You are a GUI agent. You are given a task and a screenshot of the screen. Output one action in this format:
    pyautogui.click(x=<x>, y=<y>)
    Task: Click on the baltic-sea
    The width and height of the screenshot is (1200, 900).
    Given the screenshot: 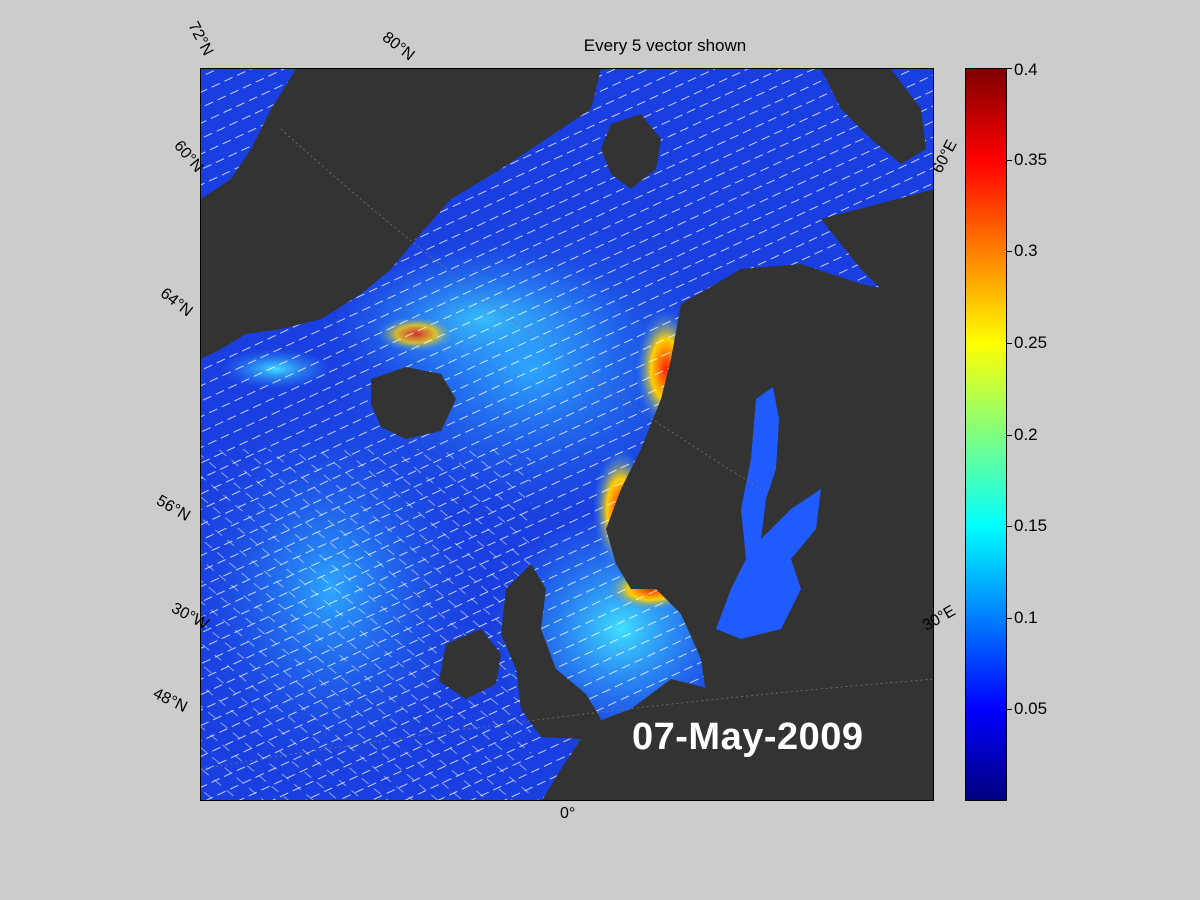 What is the action you would take?
    pyautogui.click(x=768, y=513)
    